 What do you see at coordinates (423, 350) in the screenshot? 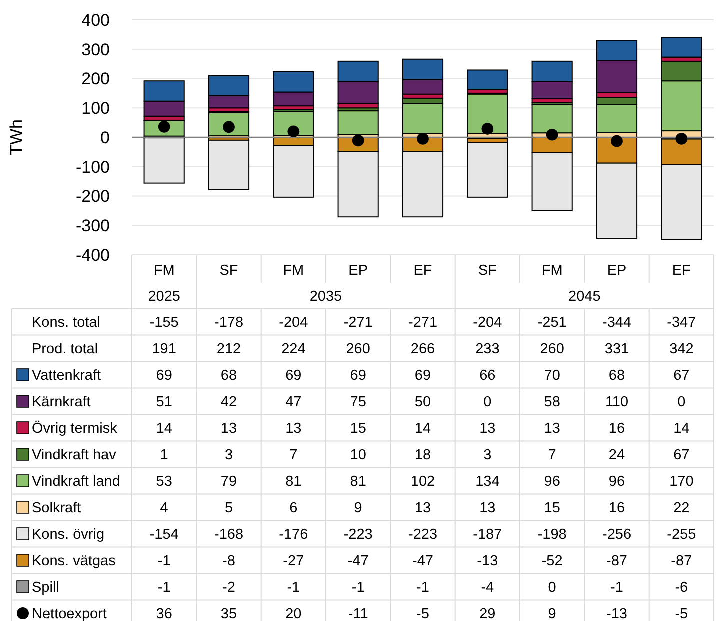
I see `text: 266` at bounding box center [423, 350].